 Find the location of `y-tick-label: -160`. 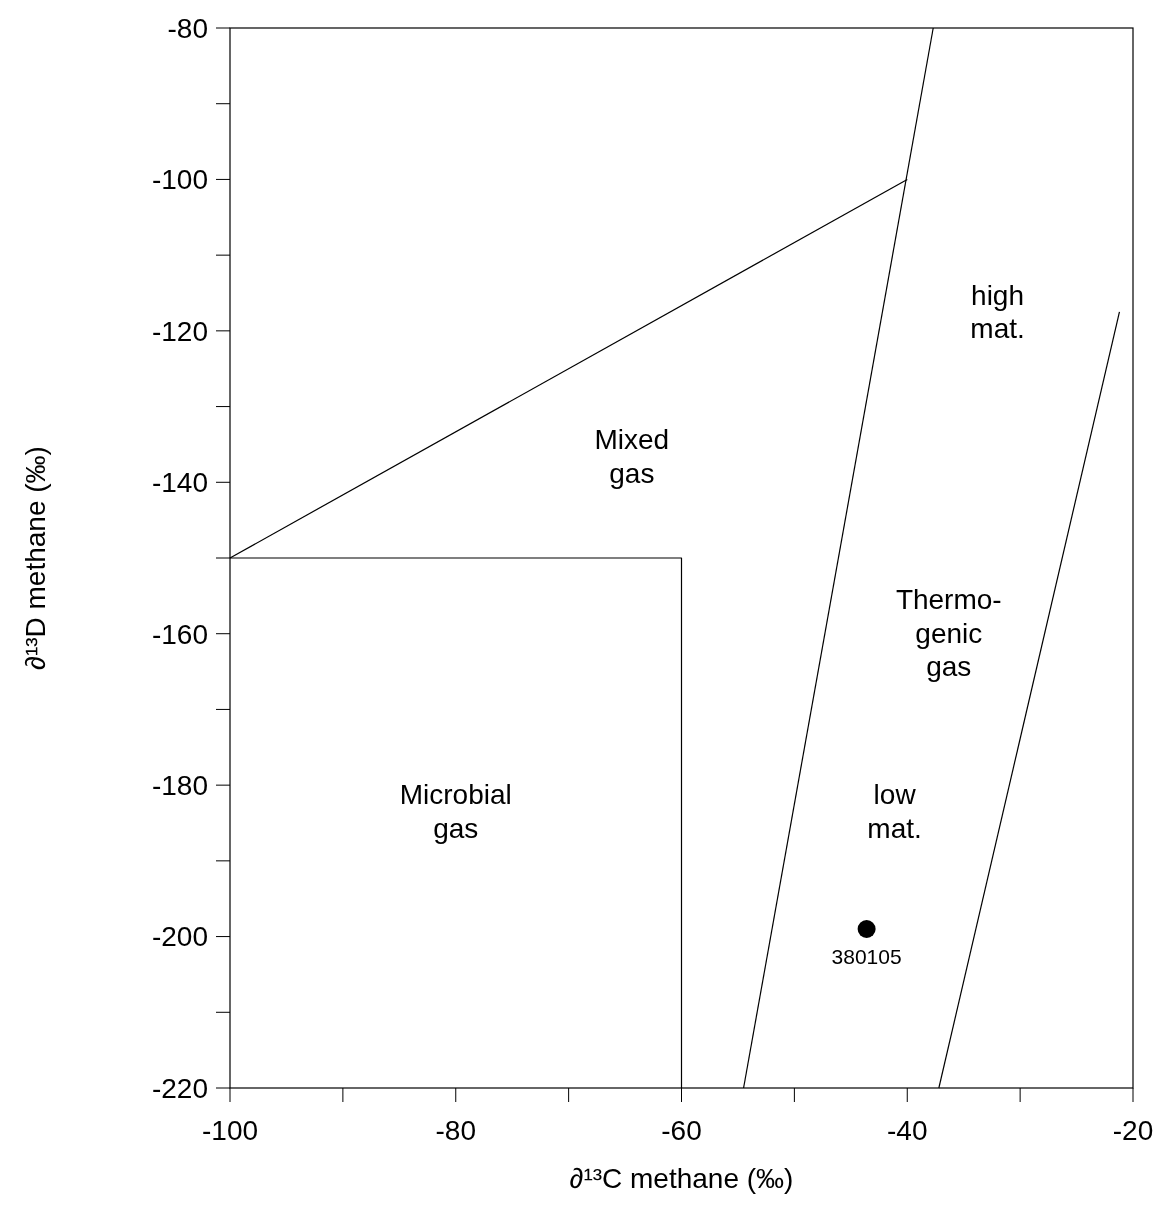

y-tick-label: -160 is located at coordinates (179, 634).